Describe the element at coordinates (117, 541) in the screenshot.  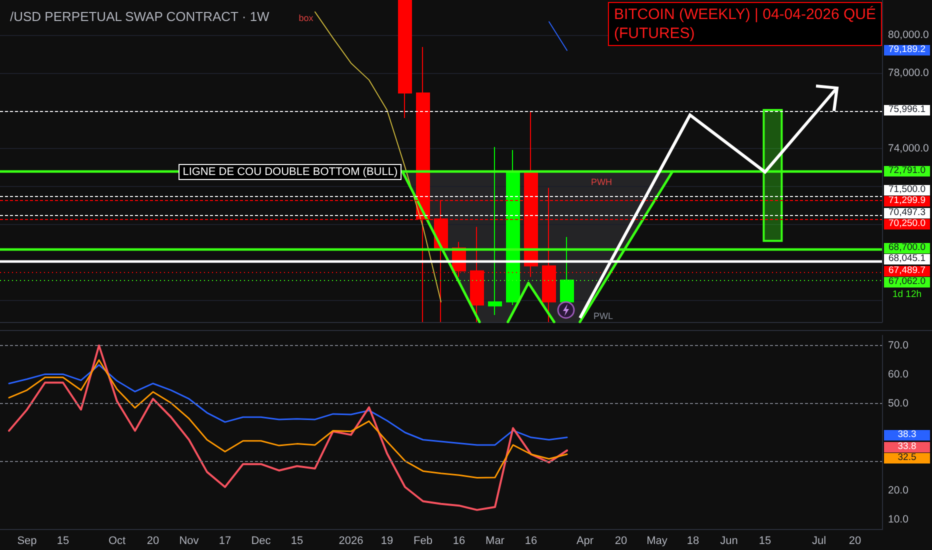
I see `x-tick-label: Oct` at that location.